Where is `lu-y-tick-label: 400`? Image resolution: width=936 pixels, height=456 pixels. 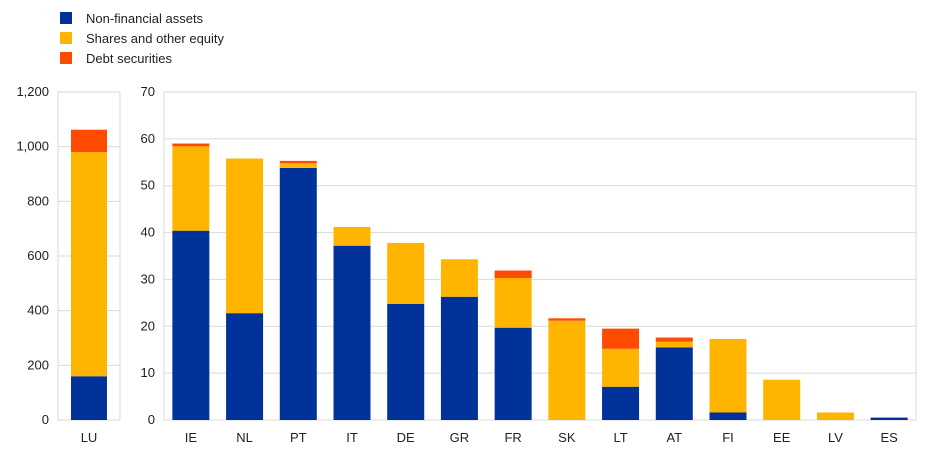 lu-y-tick-label: 400 is located at coordinates (38, 310).